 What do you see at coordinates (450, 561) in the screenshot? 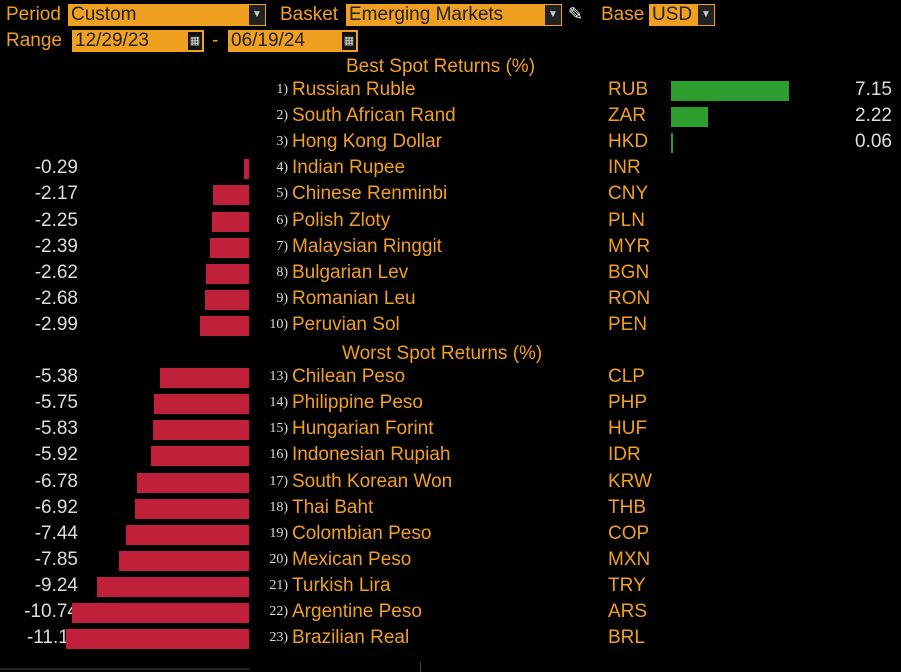
I see `table-row: -7.85 20) Mexican Peso MXN` at bounding box center [450, 561].